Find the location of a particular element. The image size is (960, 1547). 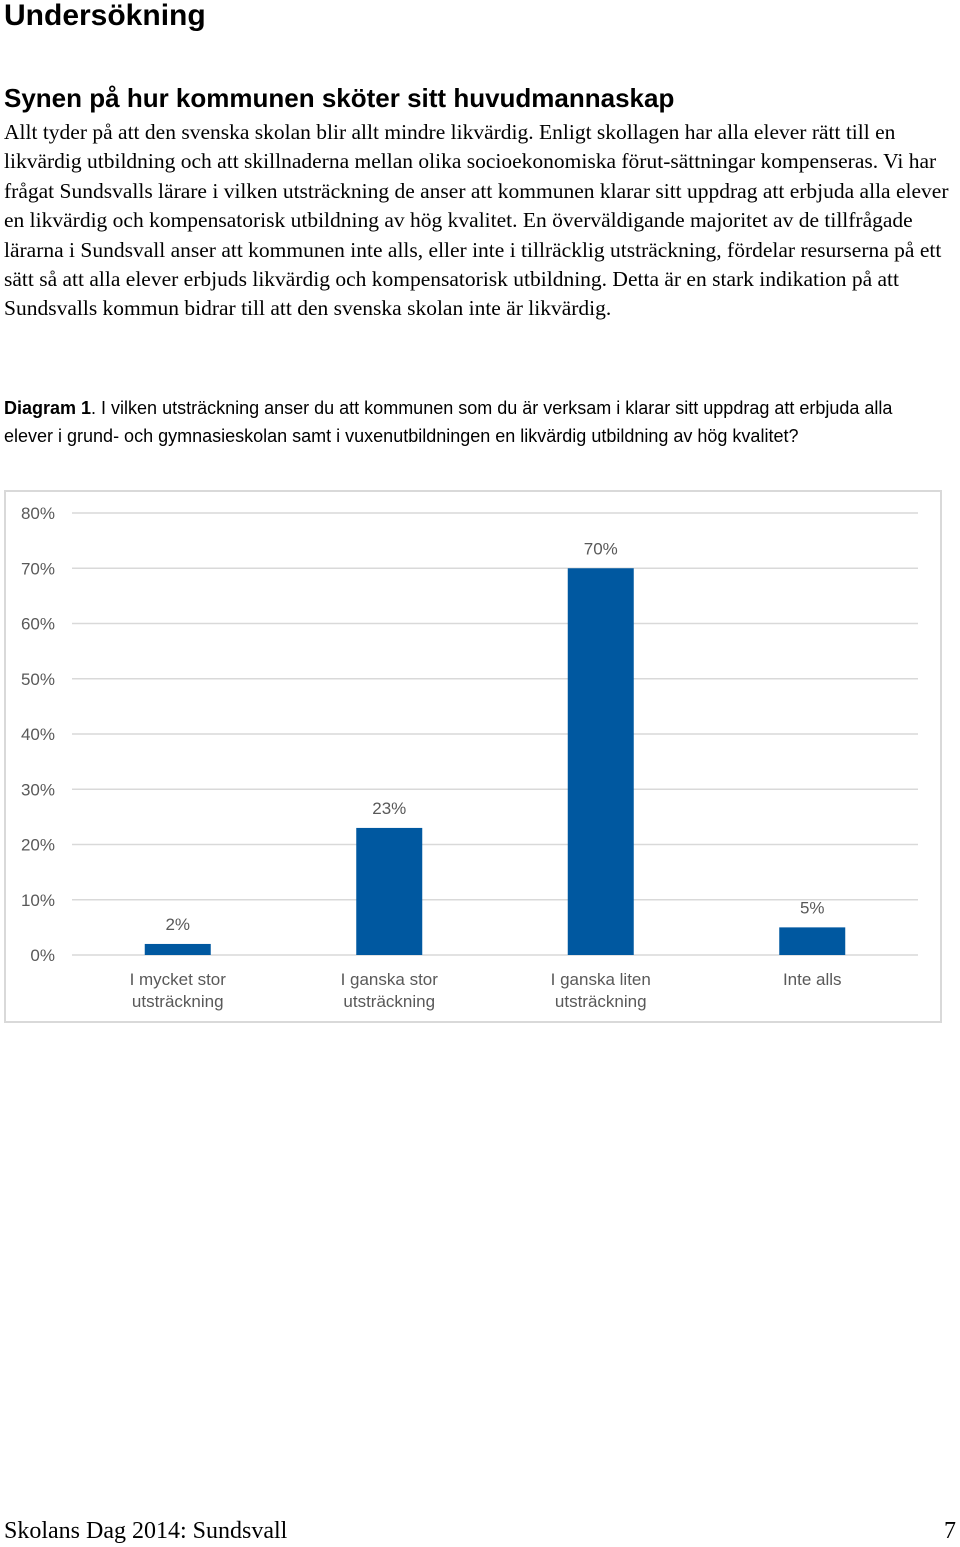

y-tick-label: 20% is located at coordinates (38, 845).